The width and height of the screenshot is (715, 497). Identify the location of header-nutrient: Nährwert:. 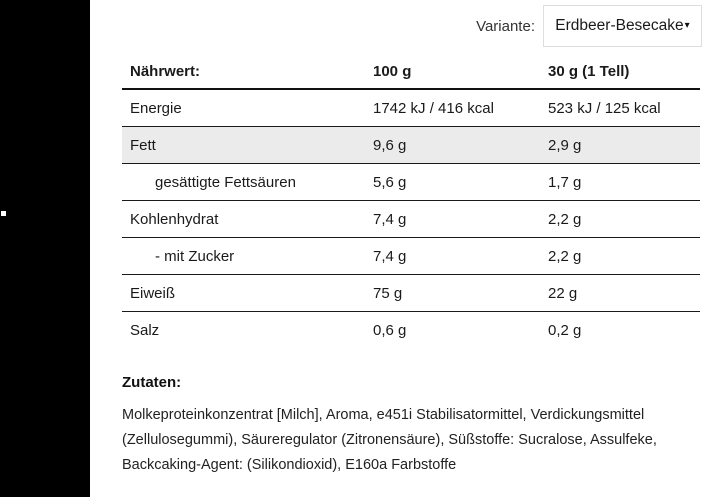
(165, 71).